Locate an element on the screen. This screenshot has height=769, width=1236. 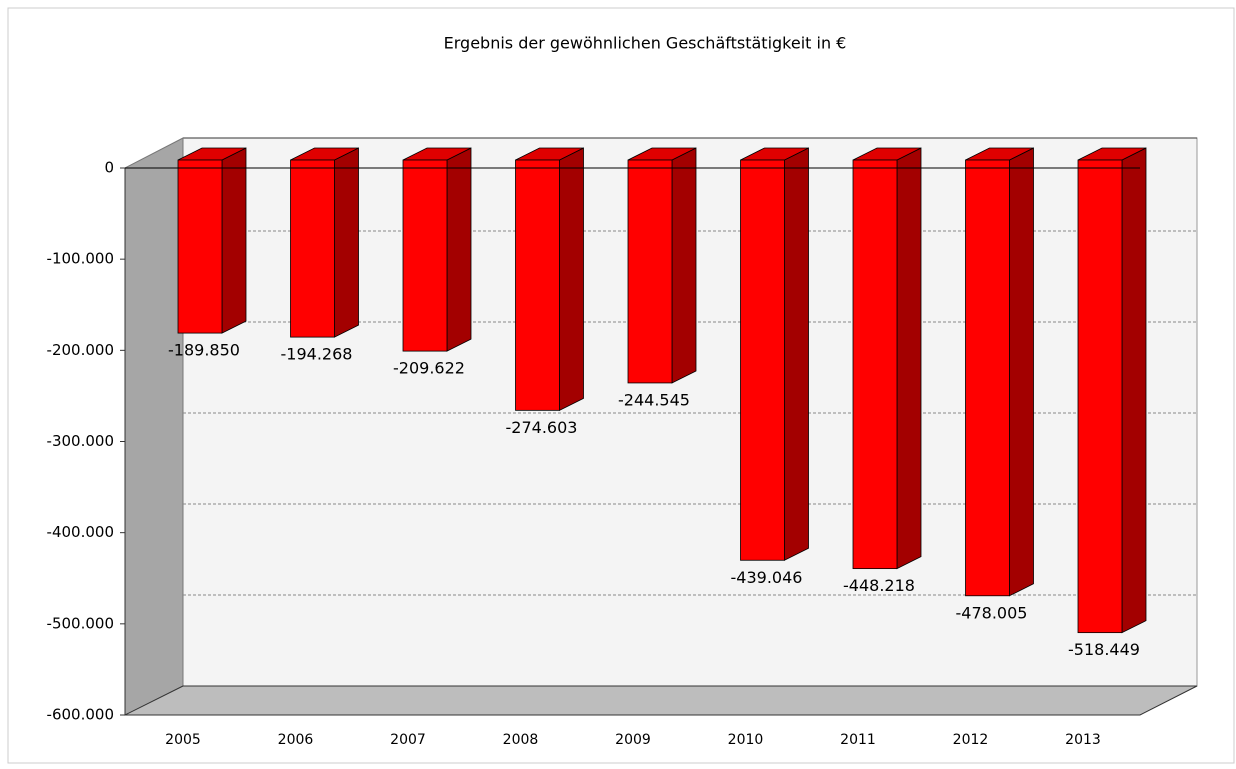
y-tick-label: -200.000 is located at coordinates (80, 350).